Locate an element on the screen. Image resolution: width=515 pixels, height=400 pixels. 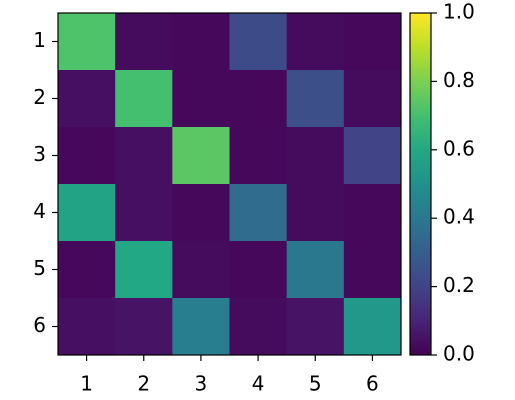
x-tick-label: 2 is located at coordinates (143, 384).